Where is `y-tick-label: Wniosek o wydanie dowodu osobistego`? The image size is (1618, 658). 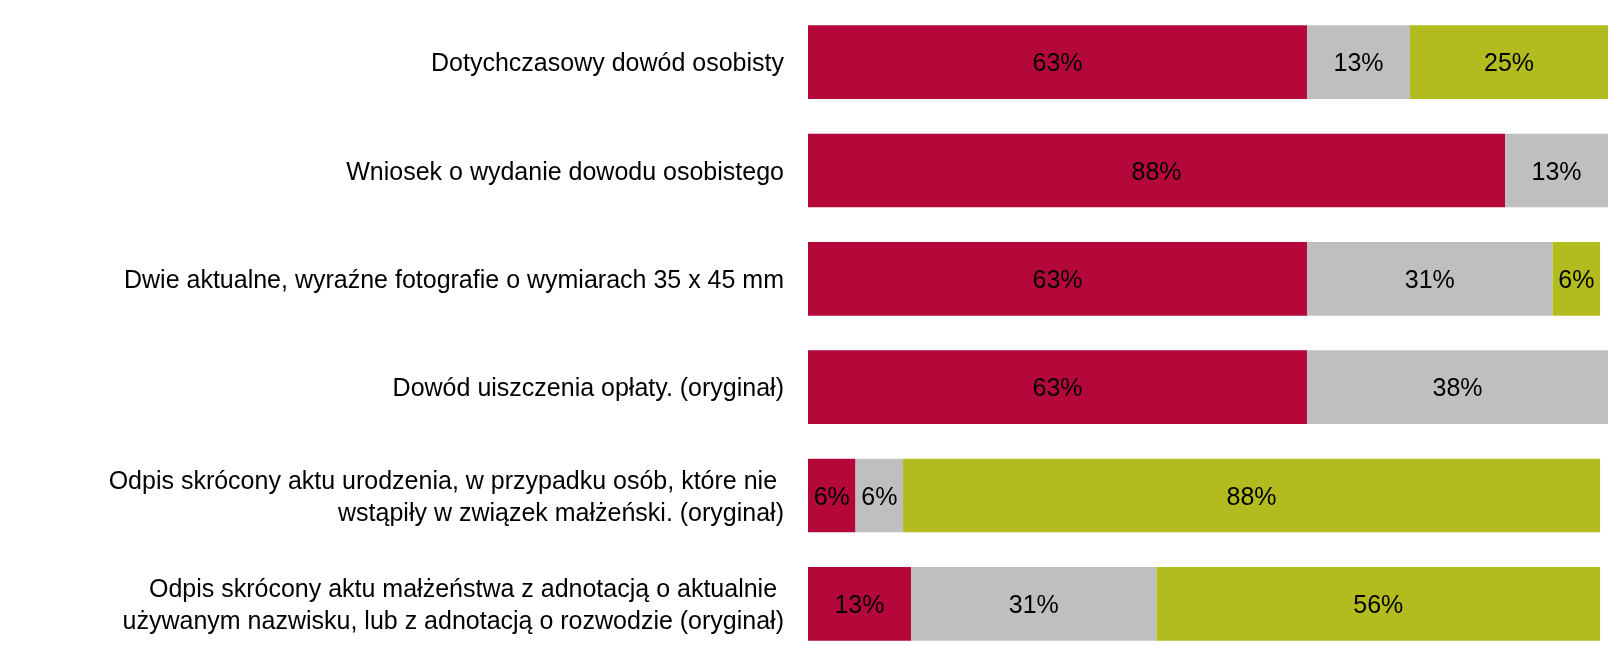 y-tick-label: Wniosek o wydanie dowodu osobistego is located at coordinates (565, 170).